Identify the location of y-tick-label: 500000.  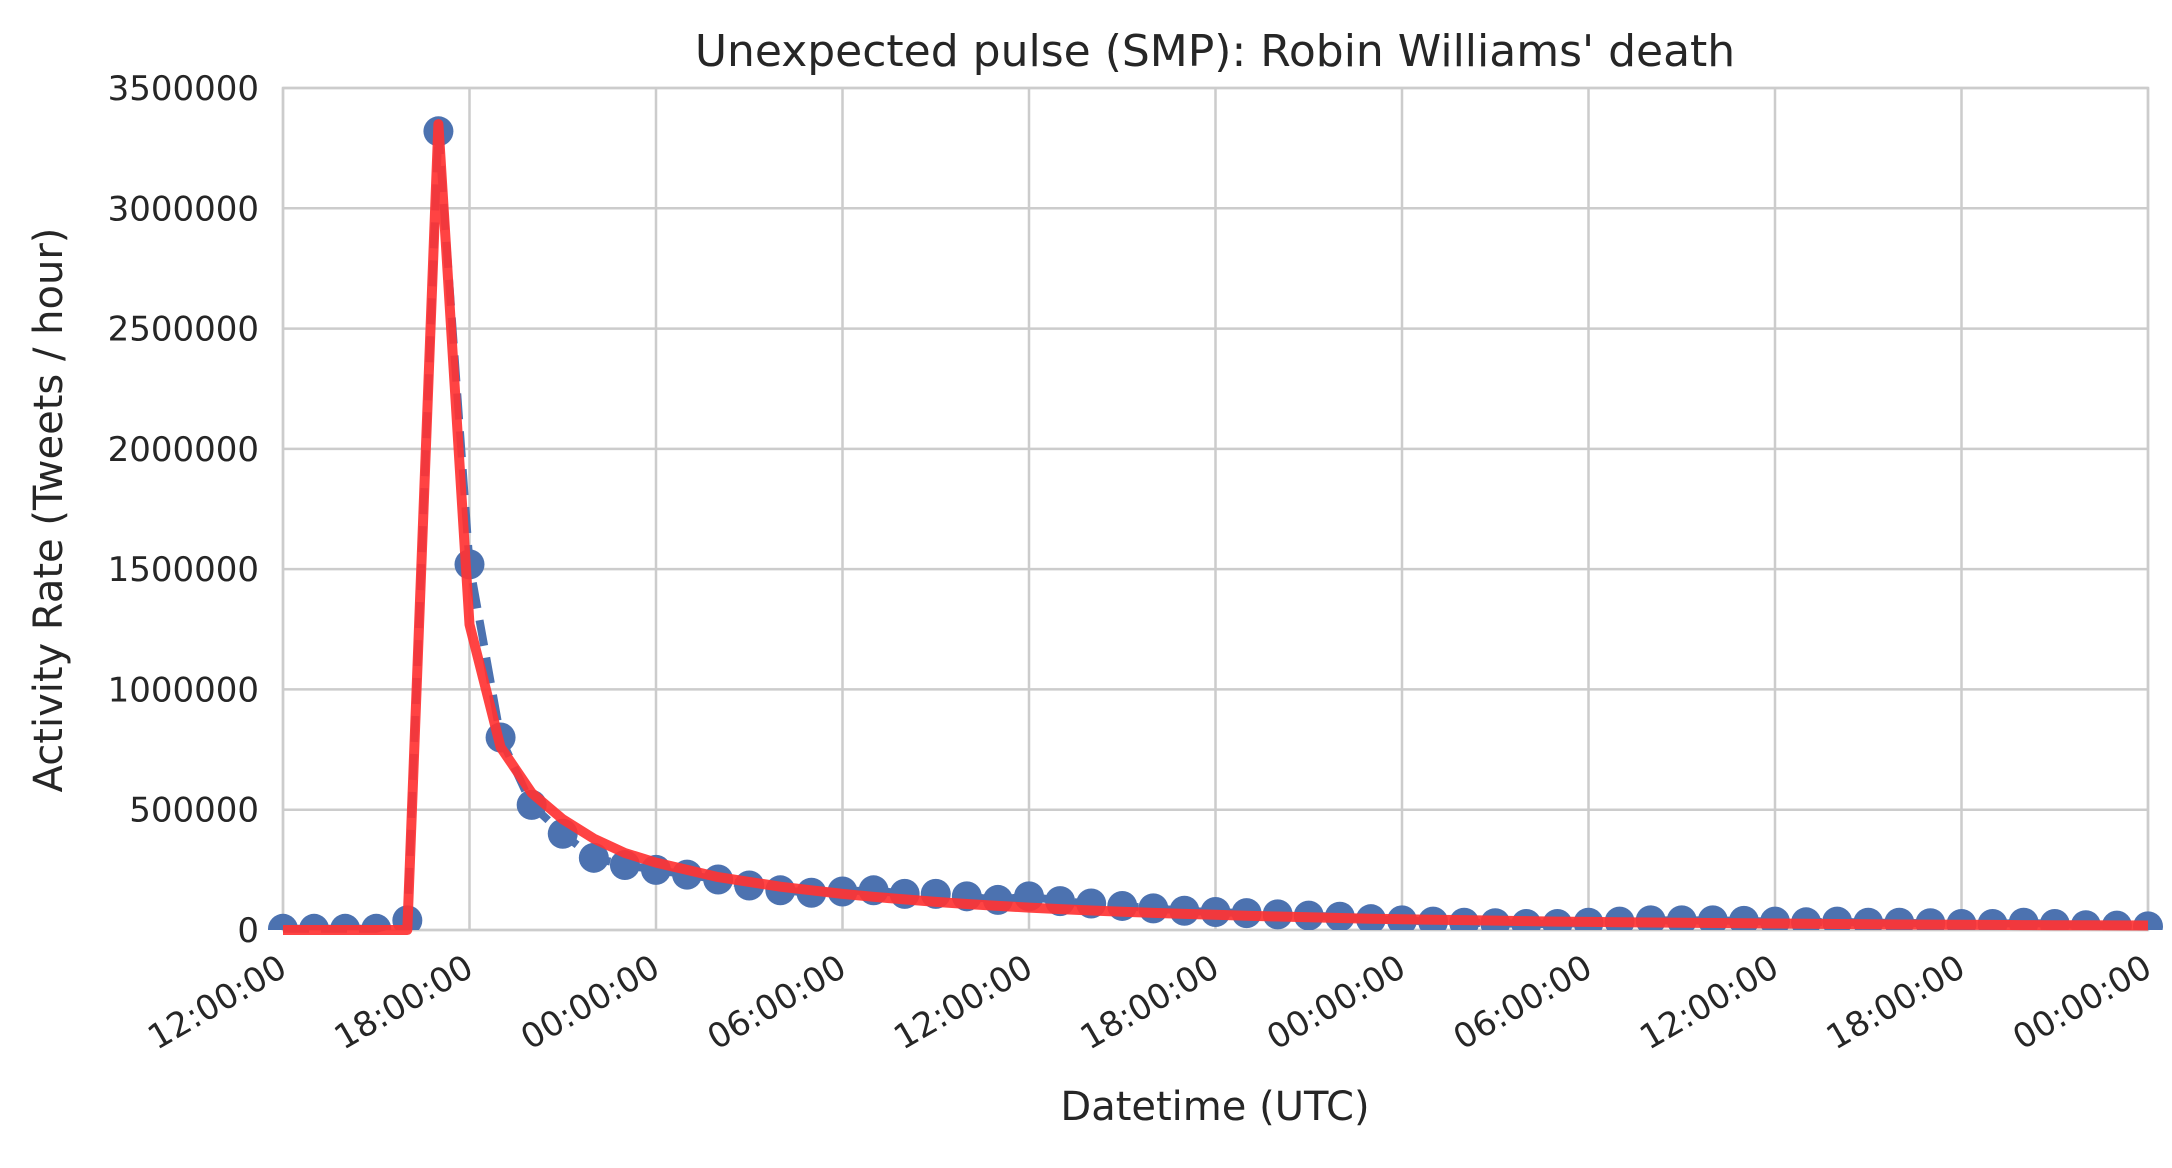
(194, 811).